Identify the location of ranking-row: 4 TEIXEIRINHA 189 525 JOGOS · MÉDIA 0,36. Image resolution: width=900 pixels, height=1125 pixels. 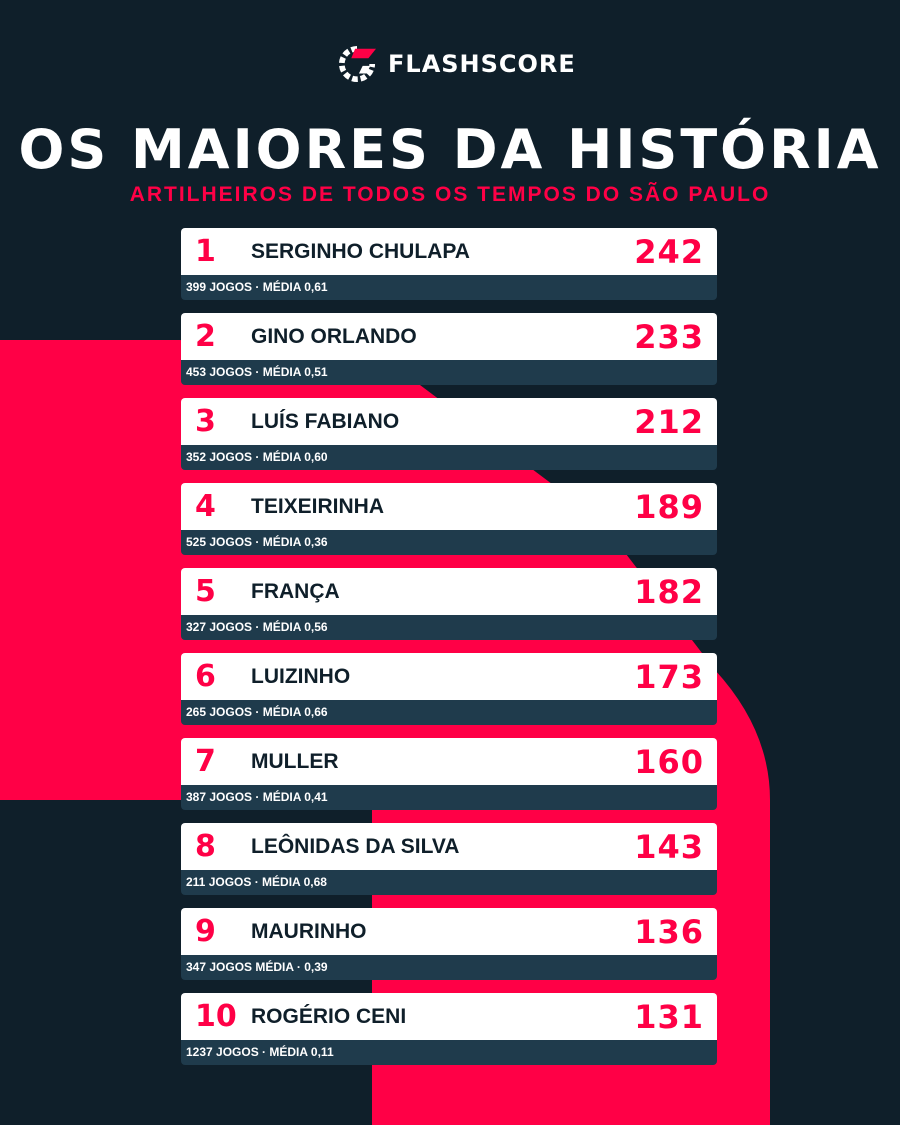
(449, 519).